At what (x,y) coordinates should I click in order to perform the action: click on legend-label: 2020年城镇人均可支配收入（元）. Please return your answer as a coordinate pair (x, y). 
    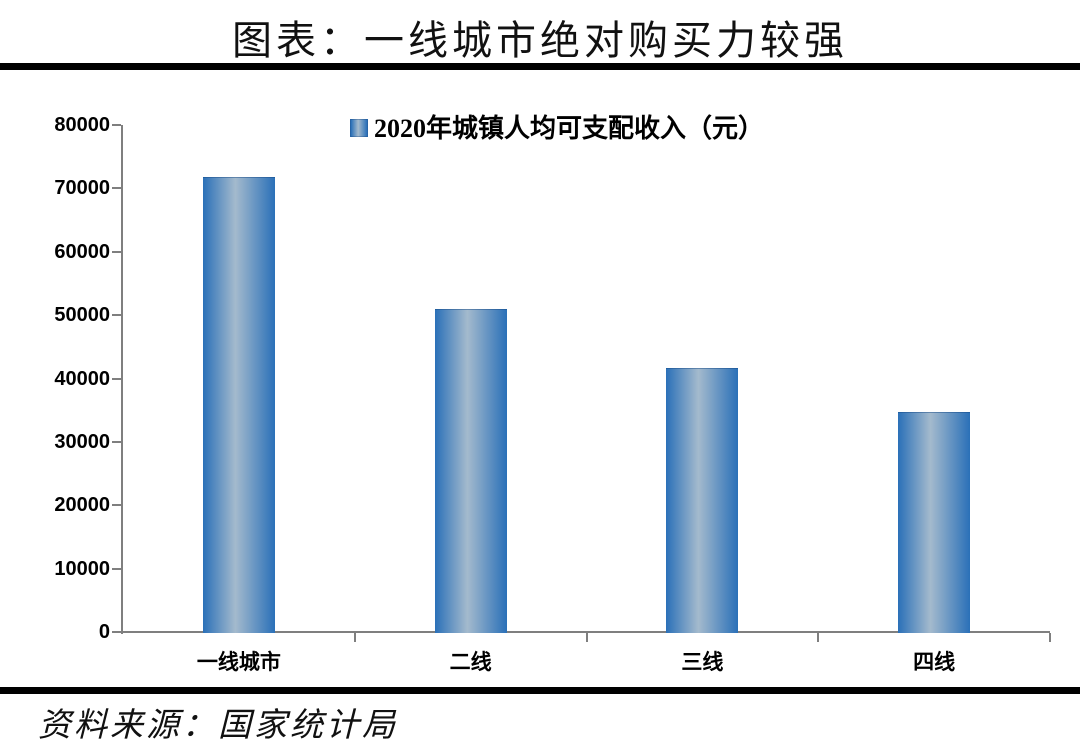
    Looking at the image, I should click on (569, 128).